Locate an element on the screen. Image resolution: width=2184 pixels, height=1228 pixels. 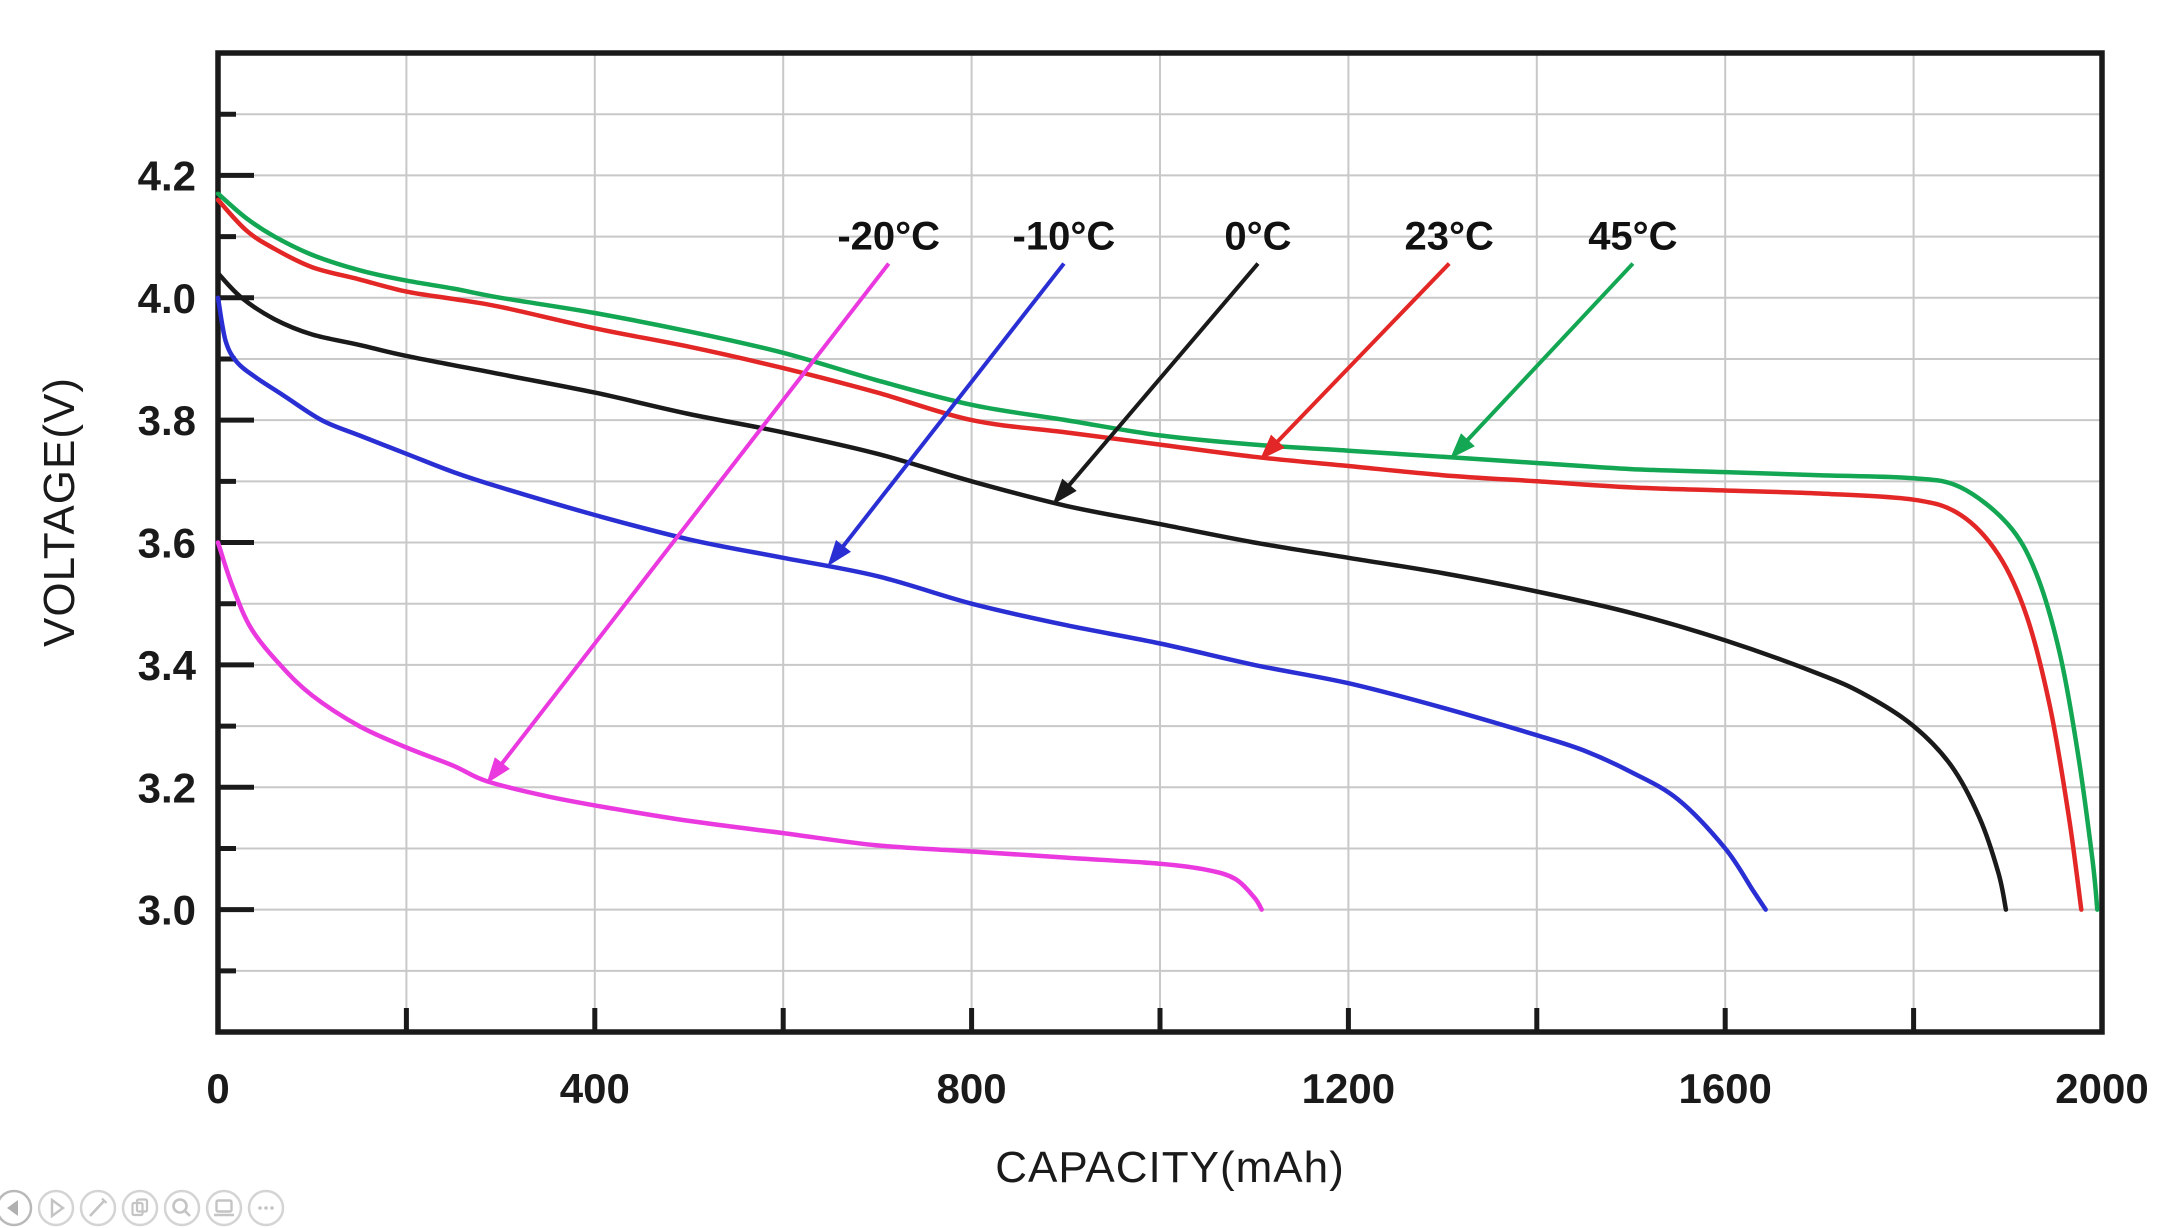
x-tick-label: 1600 is located at coordinates (1724, 1088).